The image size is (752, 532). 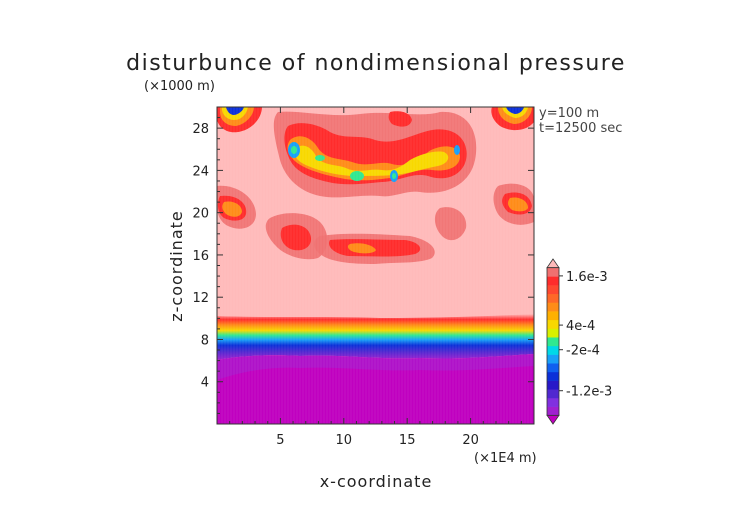 What do you see at coordinates (470, 440) in the screenshot?
I see `x-tick-label: 20` at bounding box center [470, 440].